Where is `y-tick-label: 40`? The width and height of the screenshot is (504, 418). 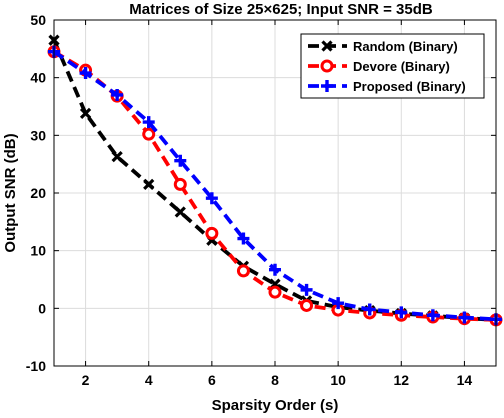 y-tick-label: 40 is located at coordinates (38, 78).